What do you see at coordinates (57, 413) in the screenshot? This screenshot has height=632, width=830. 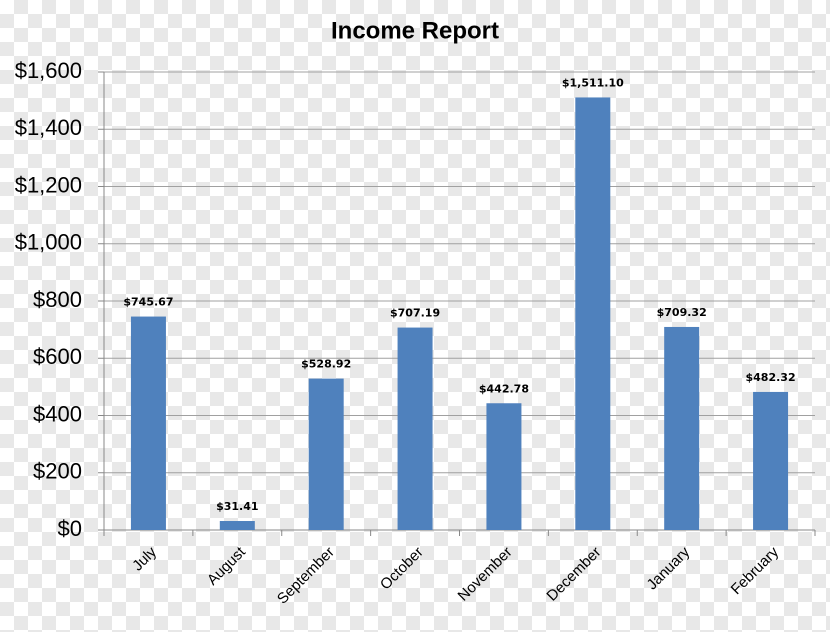 I see `y-tick-label: $400` at bounding box center [57, 413].